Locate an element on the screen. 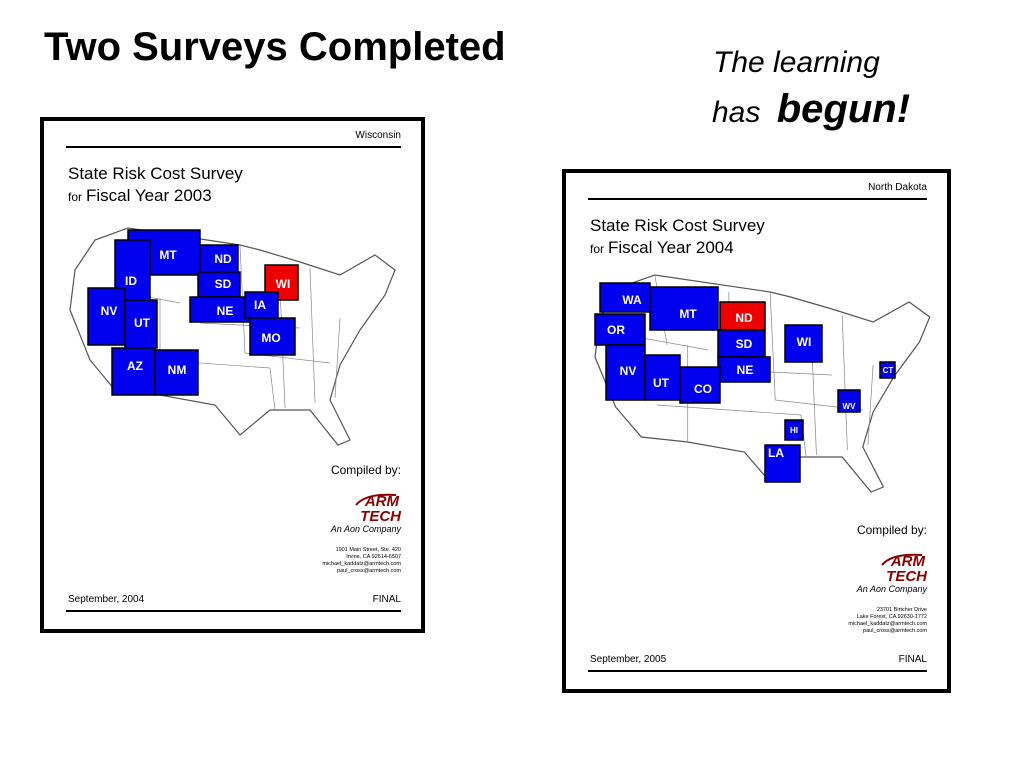  slide-title: Two Surveys Completed is located at coordinates (275, 47).